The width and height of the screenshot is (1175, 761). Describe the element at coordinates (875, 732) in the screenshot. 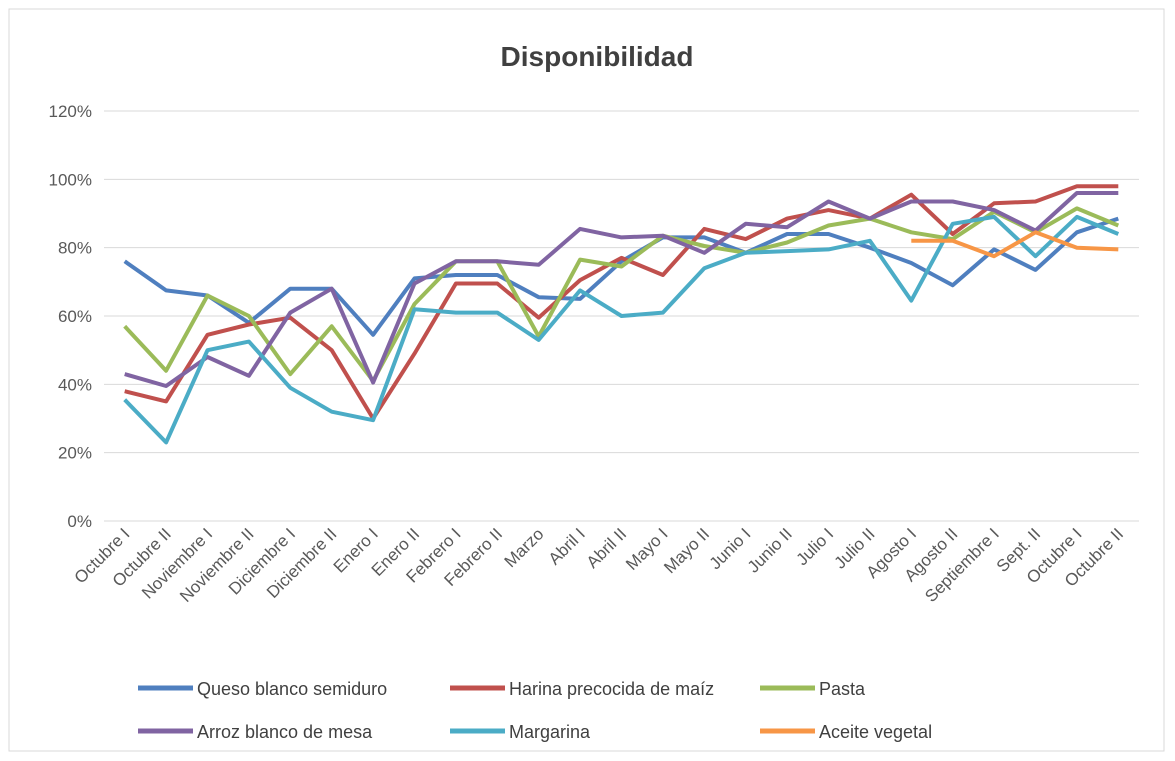

I see `legend-label: Aceite vegetal` at that location.